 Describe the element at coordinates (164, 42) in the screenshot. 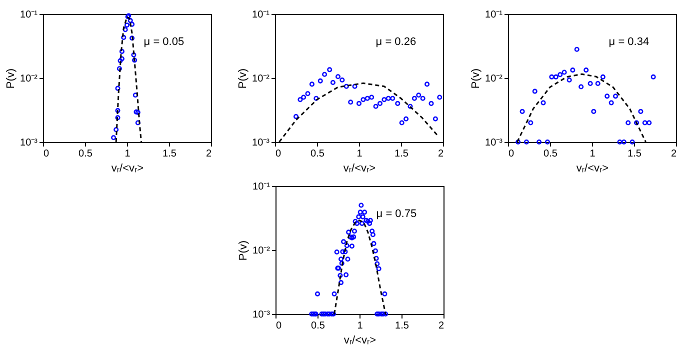

I see `annotation: μ = 0.05` at that location.